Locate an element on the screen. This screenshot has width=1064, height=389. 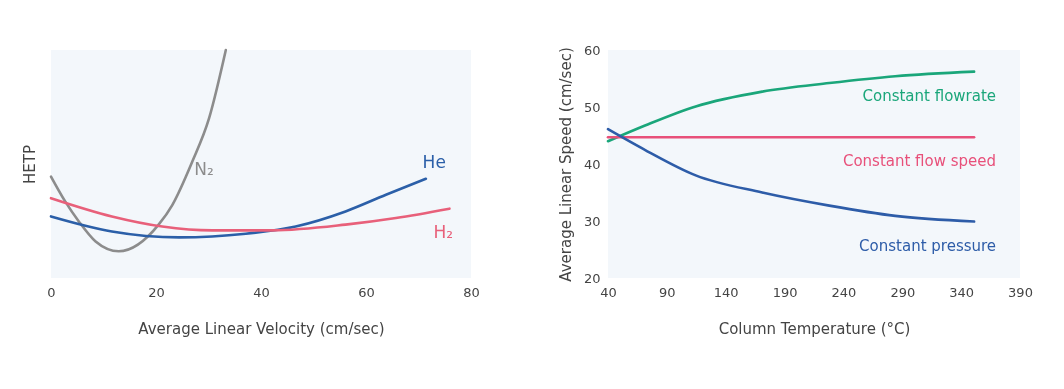
series-label: Constant pressure is located at coordinates (928, 245).